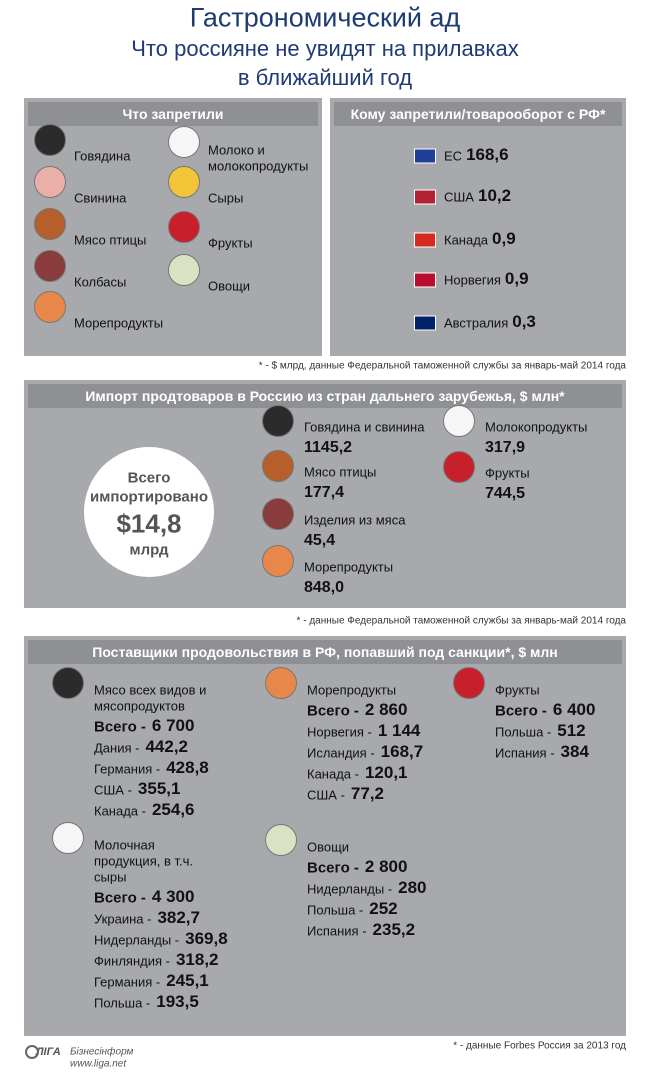 This screenshot has height=1079, width=650. Describe the element at coordinates (324, 492) in the screenshot. I see `import-value: 177,4` at that location.